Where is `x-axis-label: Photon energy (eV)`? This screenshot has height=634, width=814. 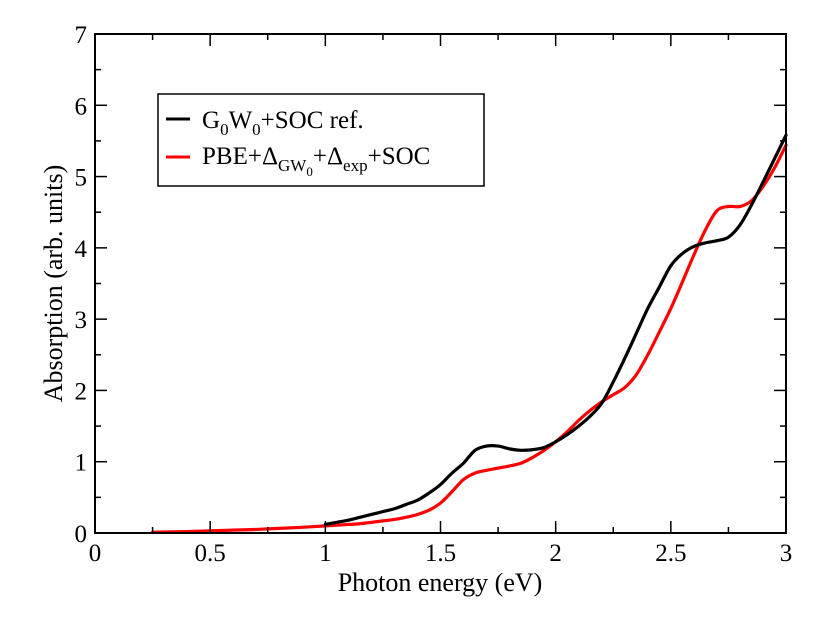 x-axis-label: Photon energy (eV) is located at coordinates (440, 582).